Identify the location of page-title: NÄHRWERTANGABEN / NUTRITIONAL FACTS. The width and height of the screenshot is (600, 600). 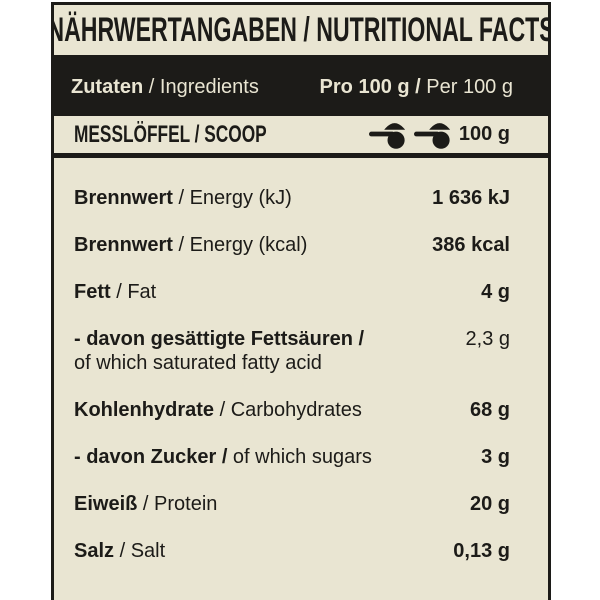
(301, 29).